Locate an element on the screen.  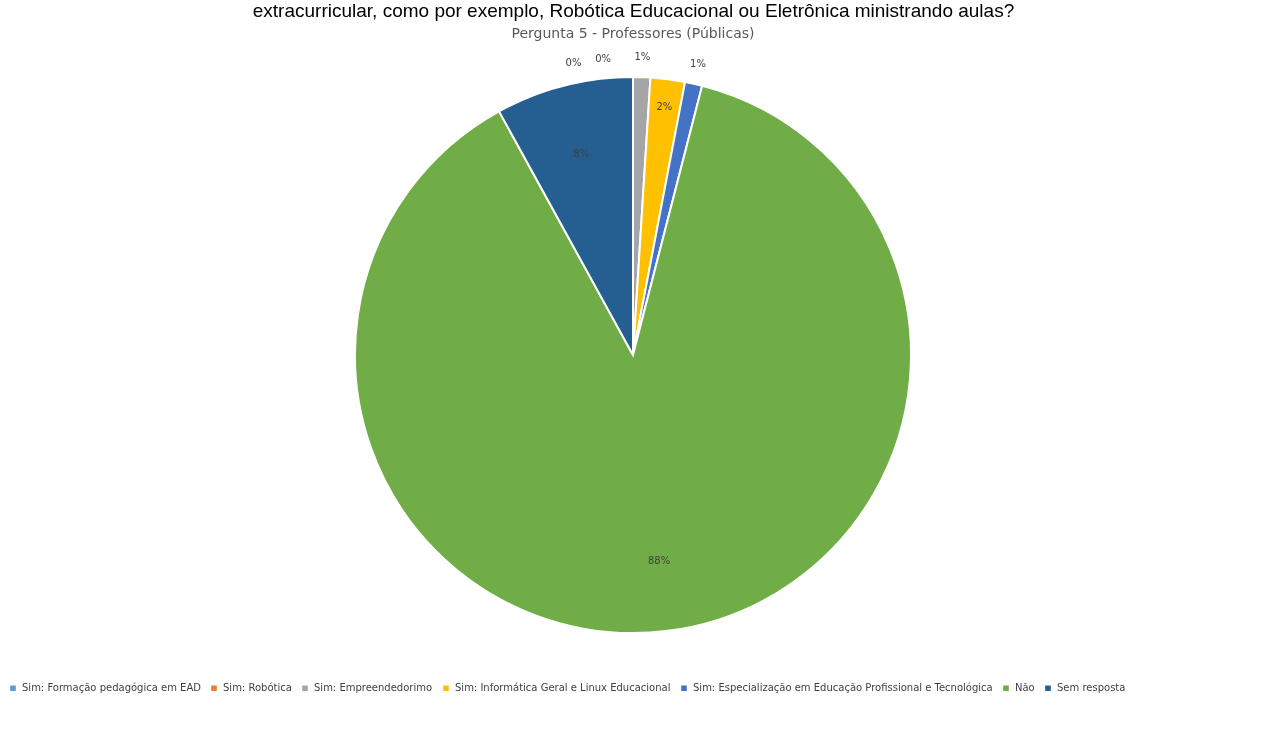
data-label: 2% is located at coordinates (664, 106).